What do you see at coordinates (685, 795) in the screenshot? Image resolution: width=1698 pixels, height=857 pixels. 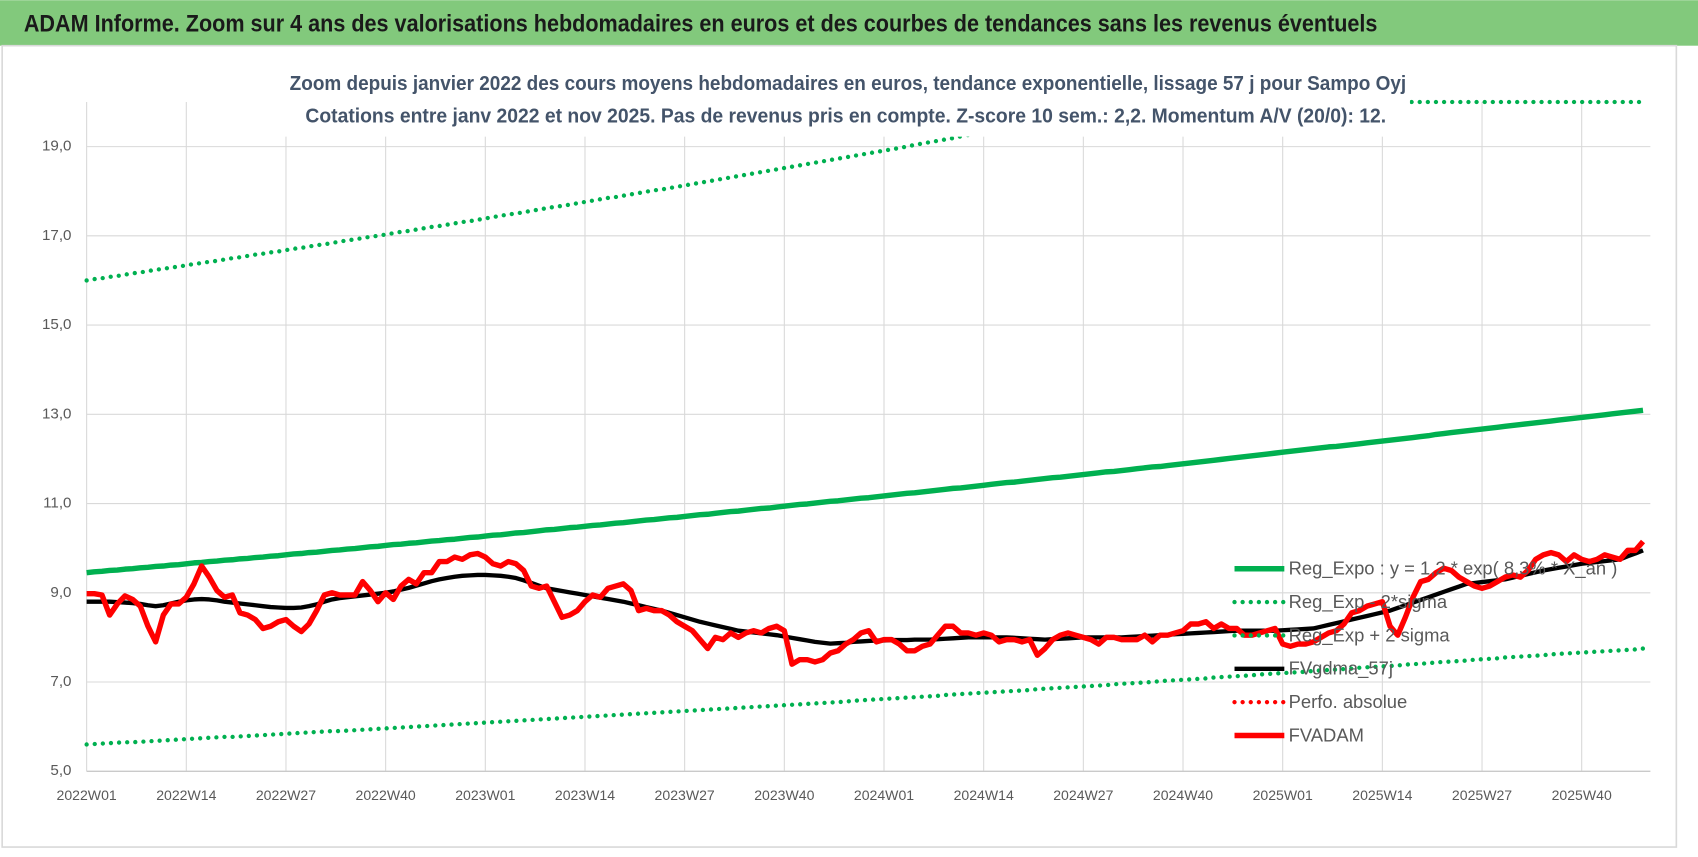 I see `x-tick-label: 2023W27` at bounding box center [685, 795].